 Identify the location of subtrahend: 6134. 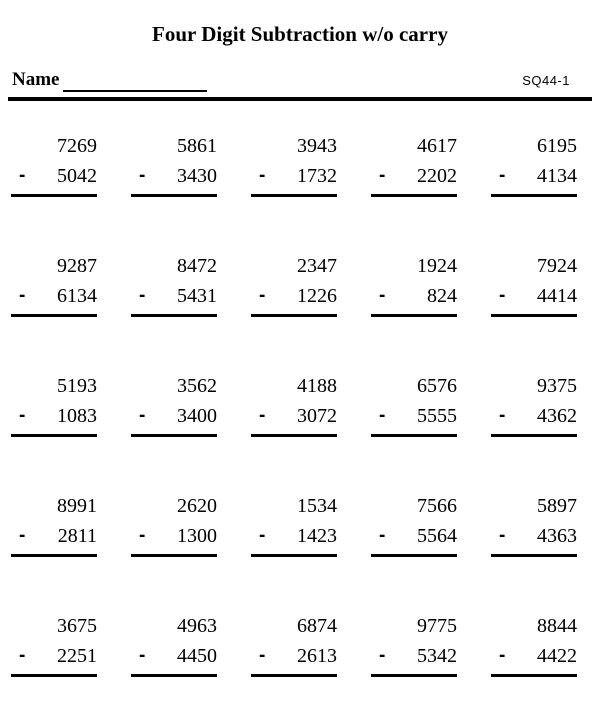
(77, 296).